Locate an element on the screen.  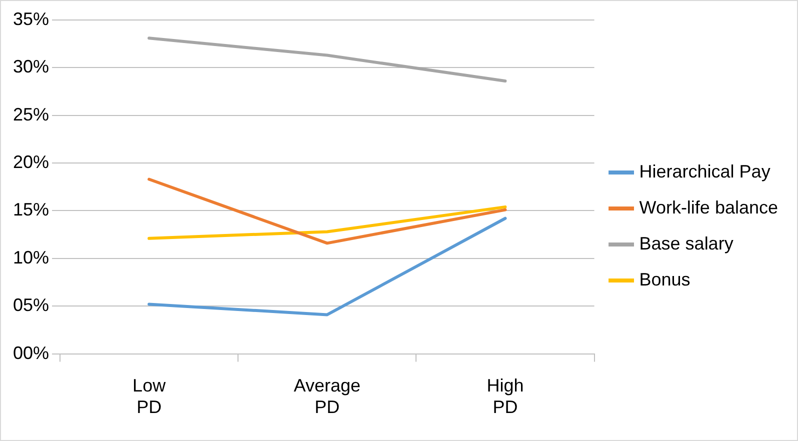
legend-label: Bonus is located at coordinates (664, 279).